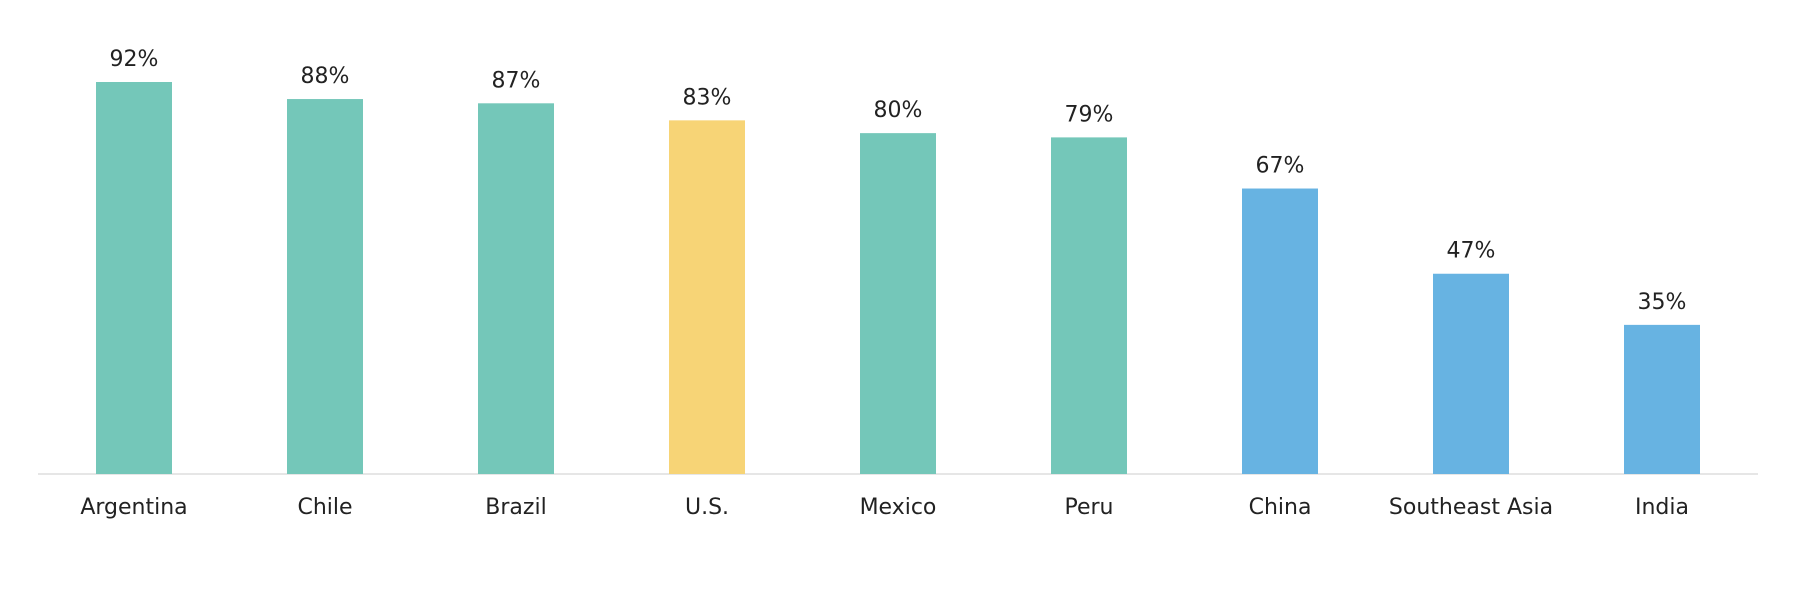 The height and width of the screenshot is (594, 1795). What do you see at coordinates (134, 59) in the screenshot?
I see `value-label: 92%` at bounding box center [134, 59].